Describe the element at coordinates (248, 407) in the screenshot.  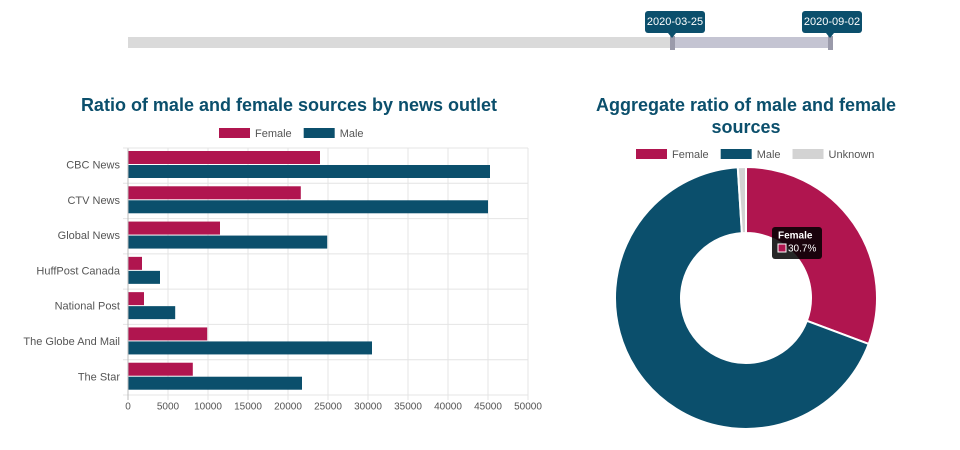
I see `x-tick-label: 15000` at that location.